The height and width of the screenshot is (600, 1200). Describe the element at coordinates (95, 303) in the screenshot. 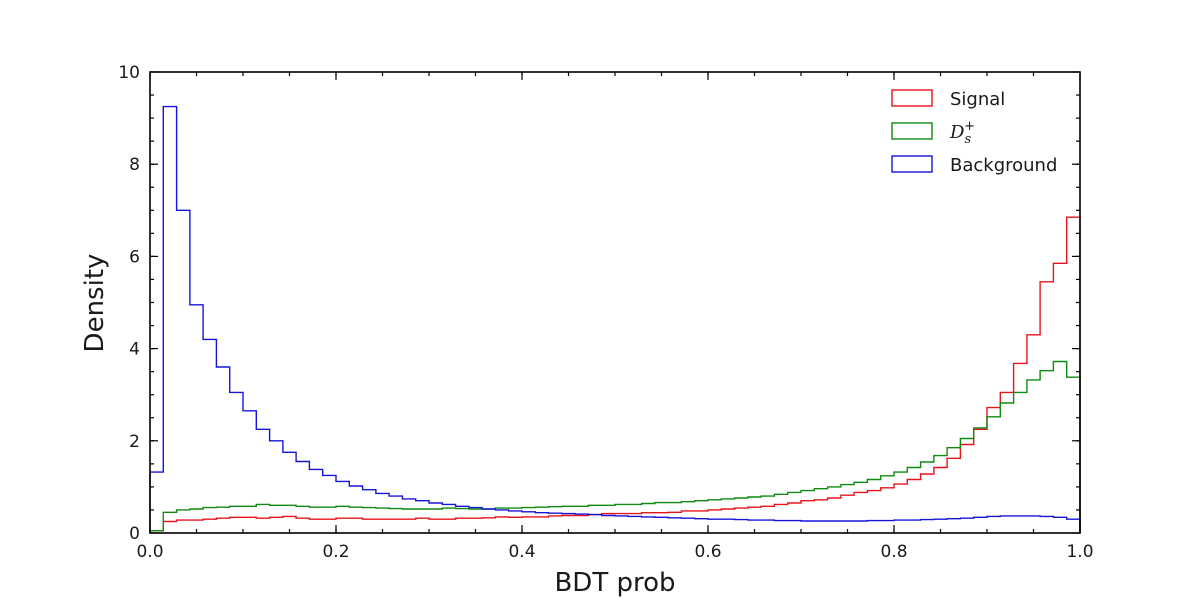

I see `y-axis-label: Density` at that location.